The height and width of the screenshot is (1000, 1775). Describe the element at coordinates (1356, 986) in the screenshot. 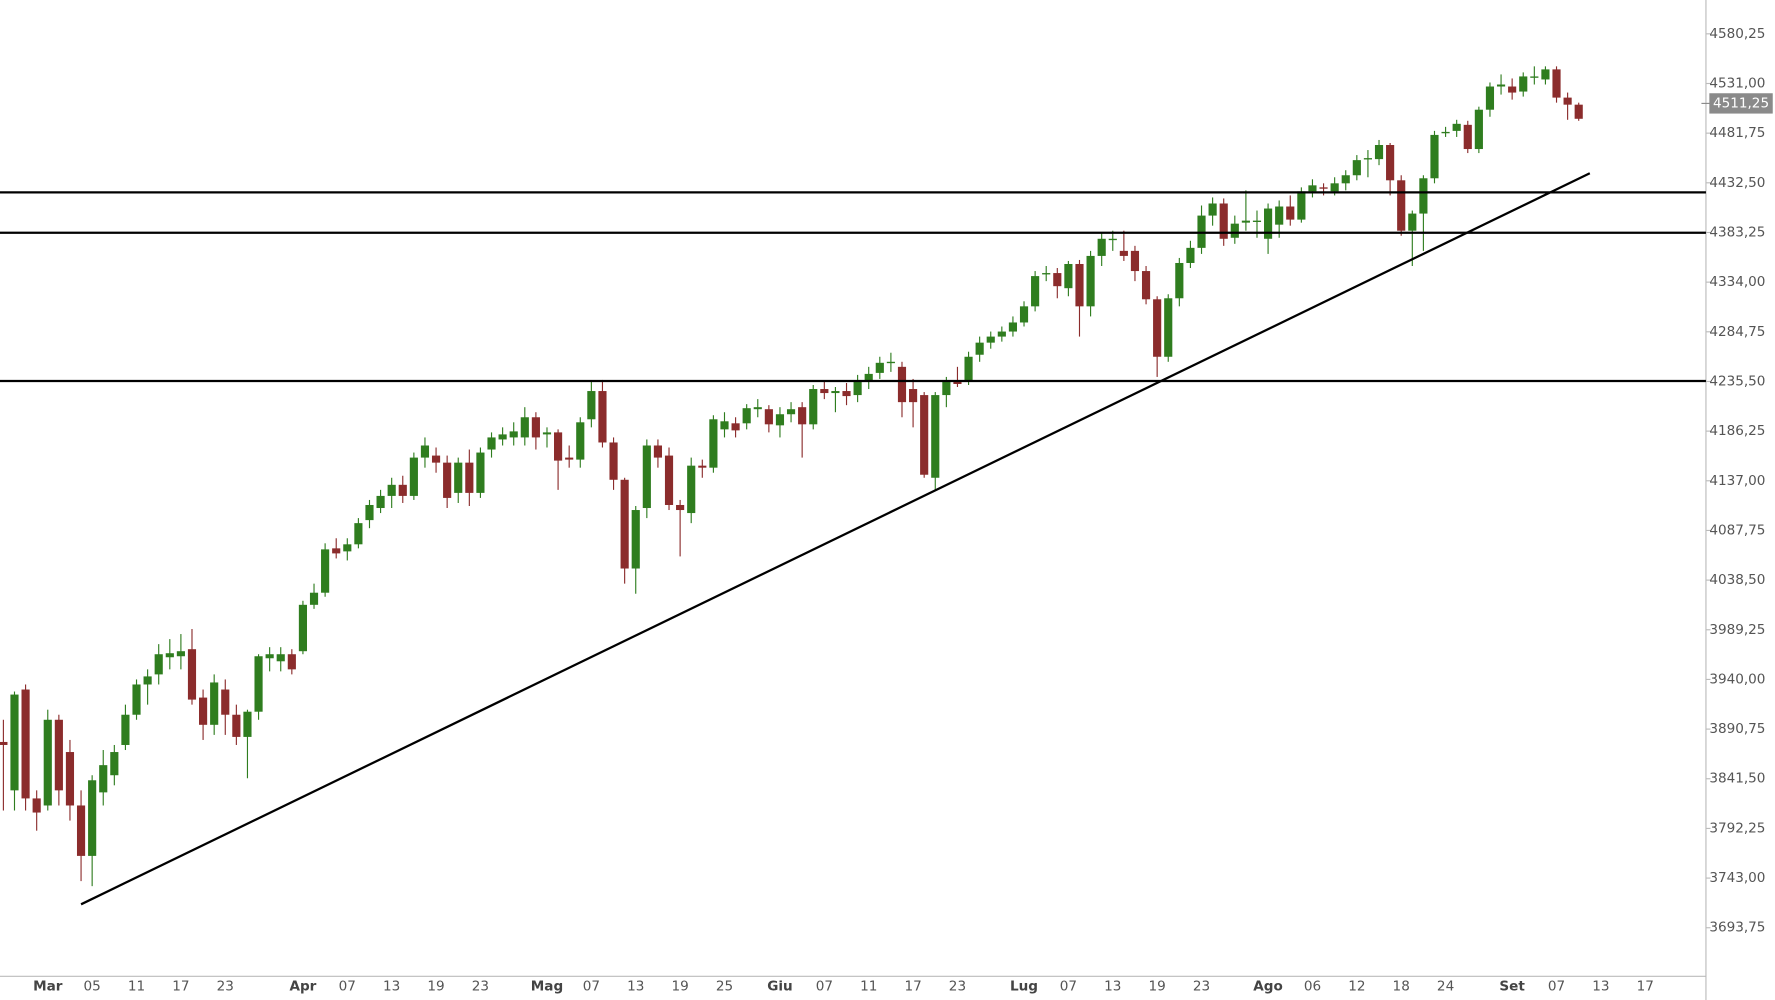

I see `x-tick-label: 12` at that location.